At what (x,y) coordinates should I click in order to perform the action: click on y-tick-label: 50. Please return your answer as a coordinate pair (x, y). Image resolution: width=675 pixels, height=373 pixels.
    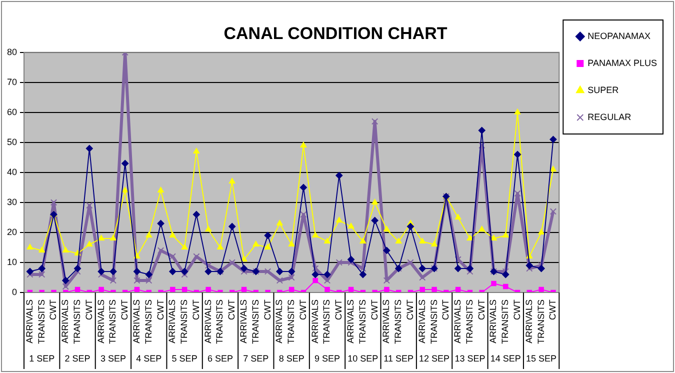
    Looking at the image, I should click on (12, 141).